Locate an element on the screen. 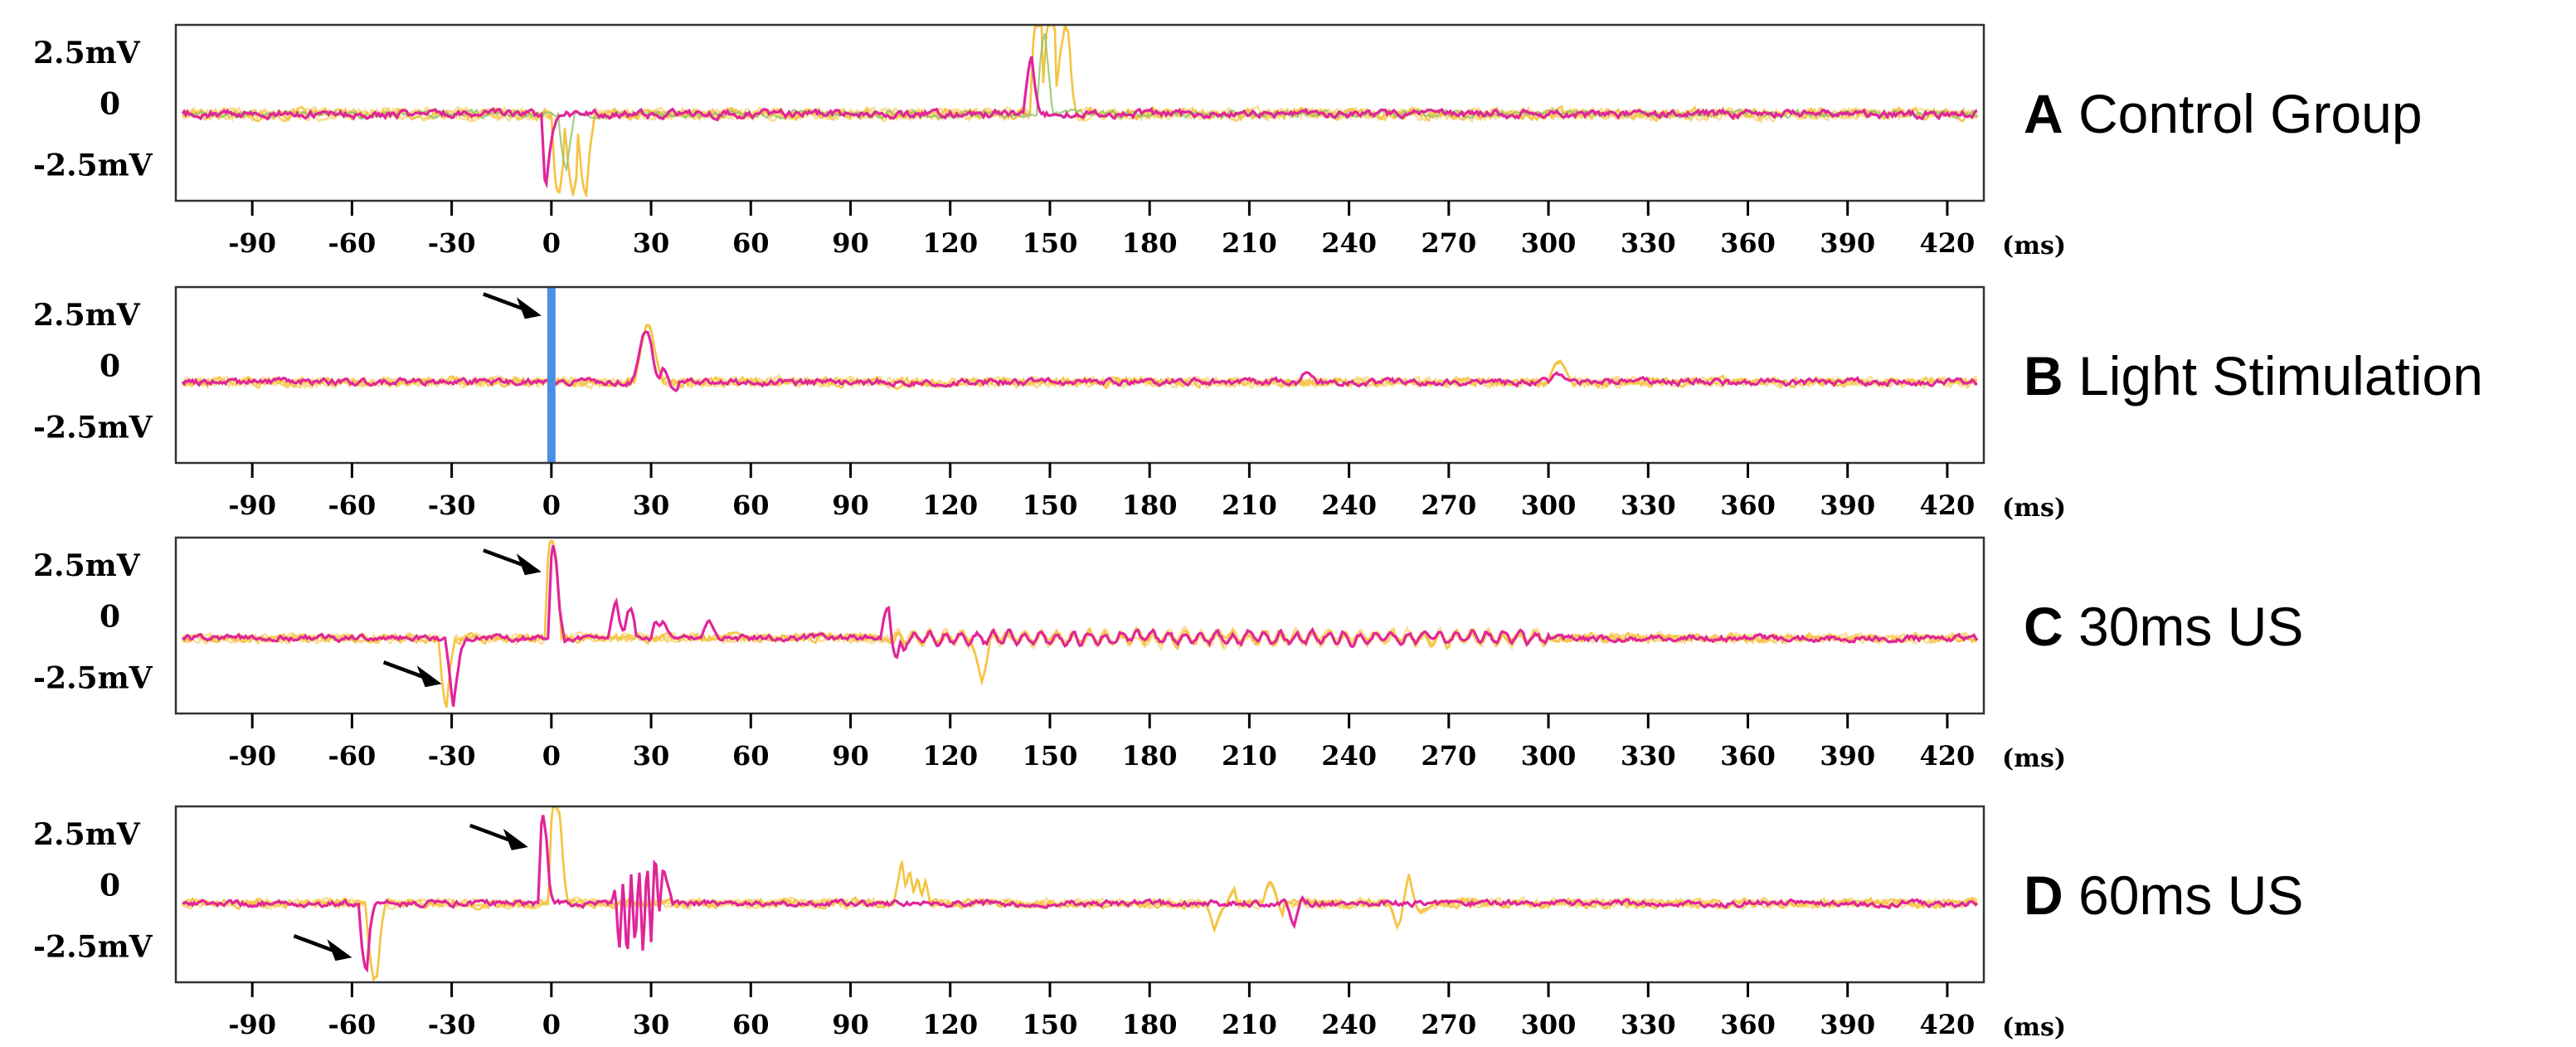  panel-title: C 30ms US is located at coordinates (2163, 626).